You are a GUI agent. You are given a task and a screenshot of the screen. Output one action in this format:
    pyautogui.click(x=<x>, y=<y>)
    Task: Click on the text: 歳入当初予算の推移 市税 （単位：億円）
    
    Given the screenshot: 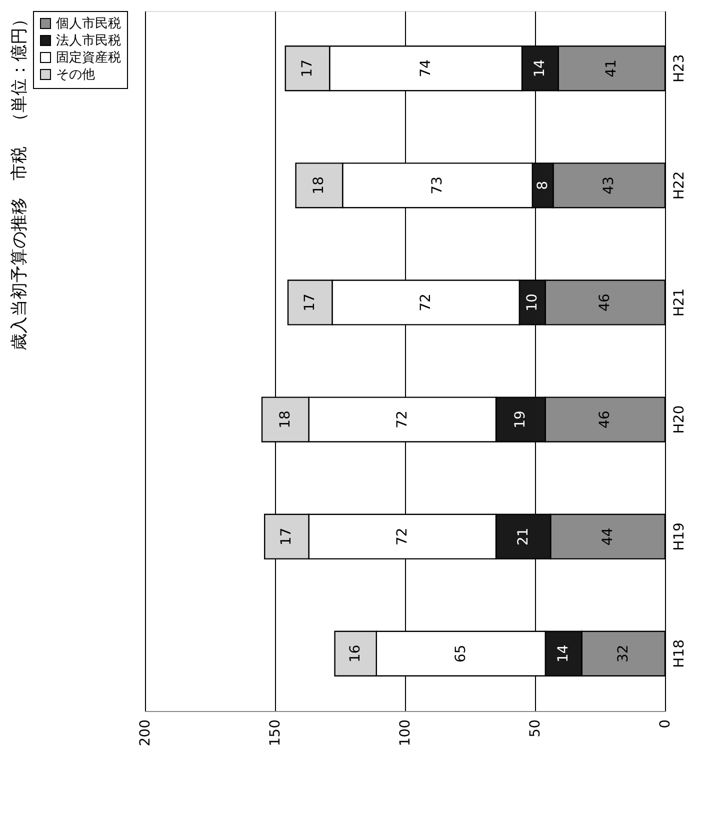 What is the action you would take?
    pyautogui.click(x=20, y=180)
    